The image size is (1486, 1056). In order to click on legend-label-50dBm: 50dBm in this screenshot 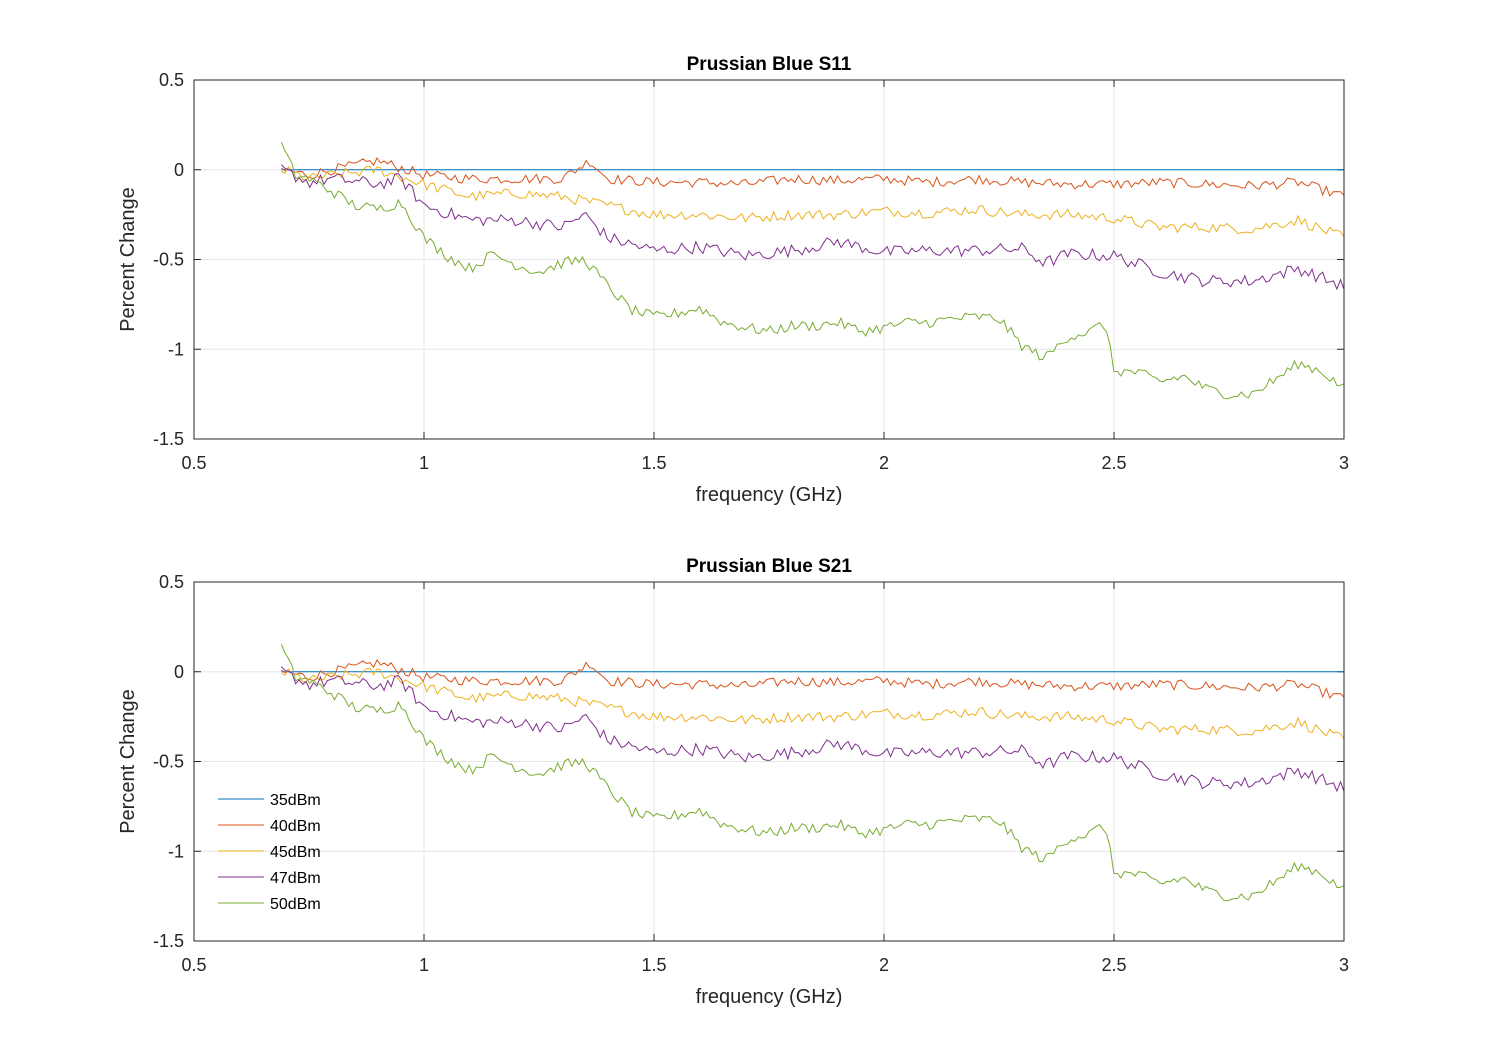, I will do `click(295, 904)`.